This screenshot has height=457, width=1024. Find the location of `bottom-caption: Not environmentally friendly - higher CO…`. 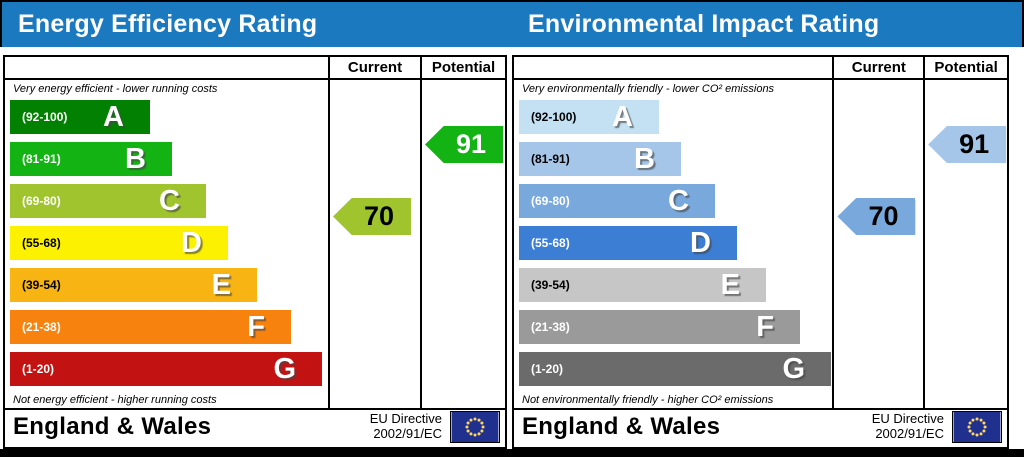

bottom-caption: Not environmentally friendly - higher CO… is located at coordinates (648, 400).